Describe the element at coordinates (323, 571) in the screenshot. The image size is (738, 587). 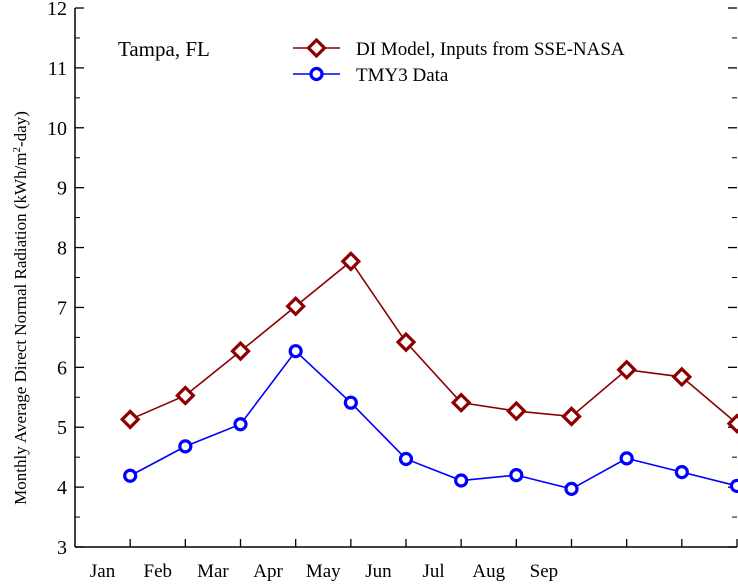
I see `x-tick-label: May` at that location.